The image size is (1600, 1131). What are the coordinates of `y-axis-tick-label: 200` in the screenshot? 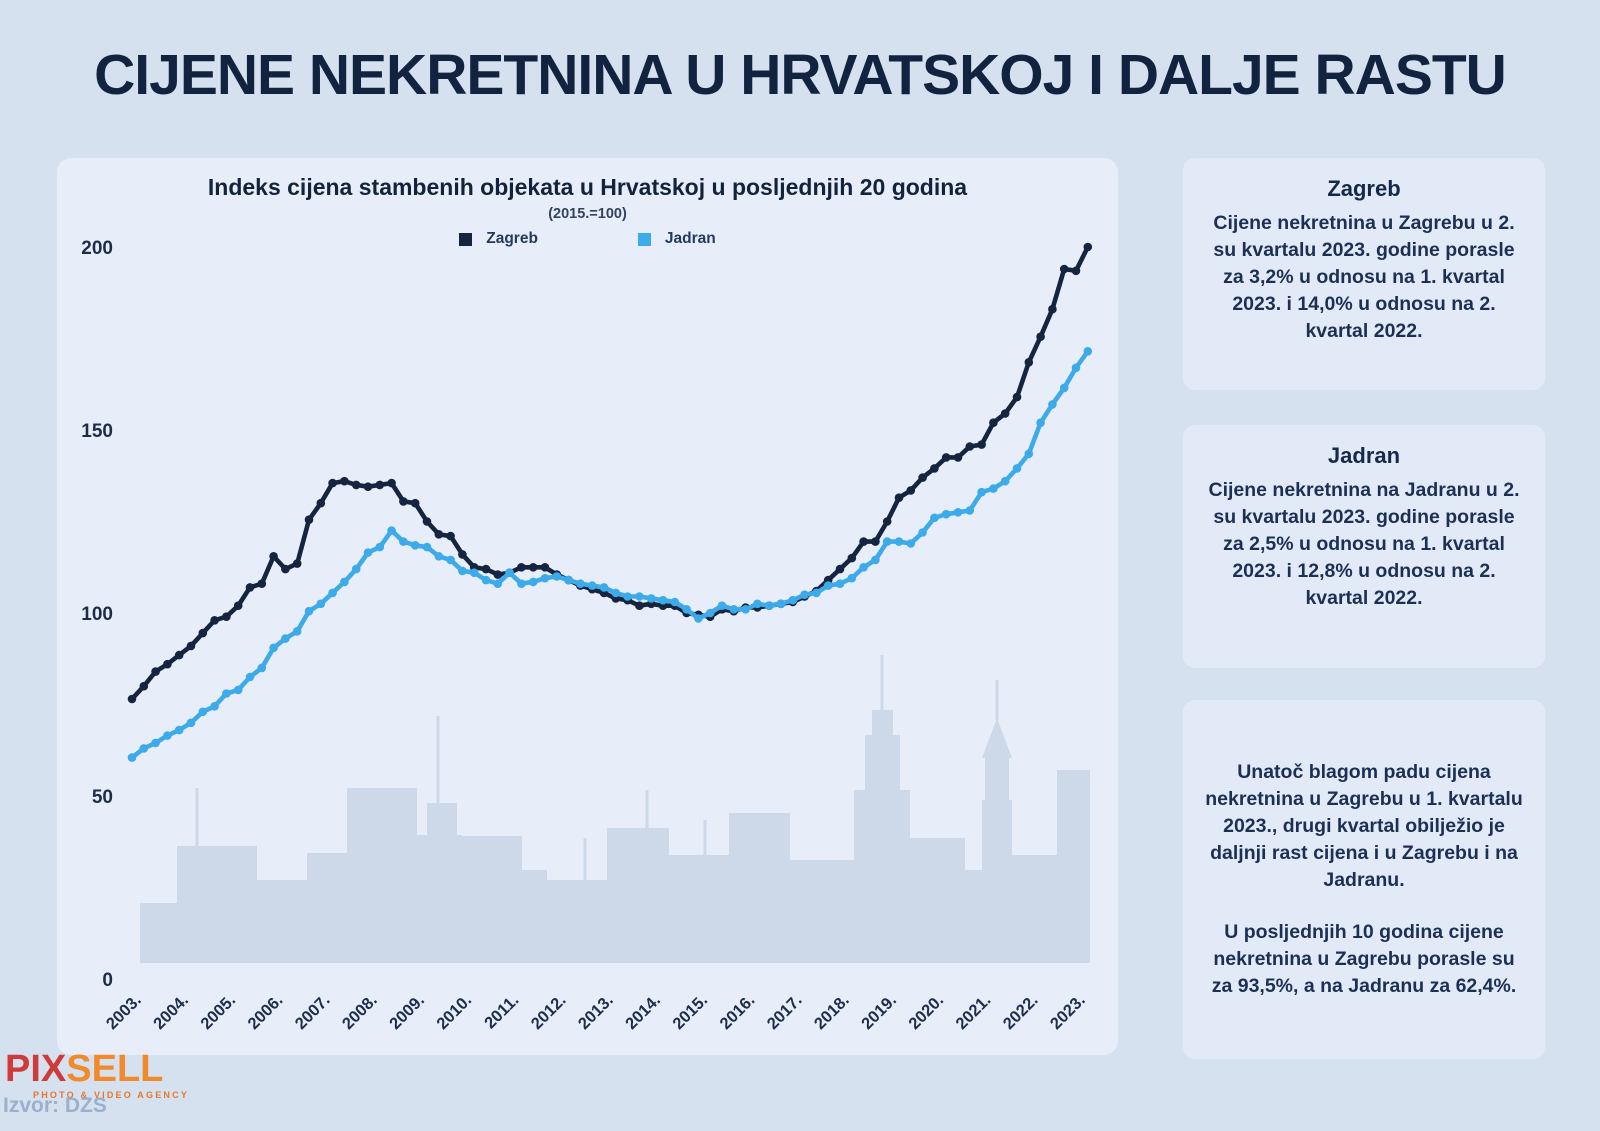 It's located at (97, 248).